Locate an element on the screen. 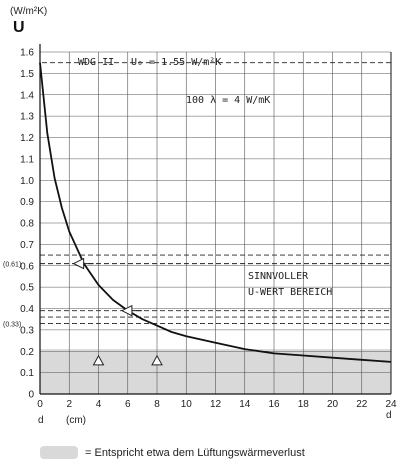  x-tick-label: 0 is located at coordinates (40, 404).